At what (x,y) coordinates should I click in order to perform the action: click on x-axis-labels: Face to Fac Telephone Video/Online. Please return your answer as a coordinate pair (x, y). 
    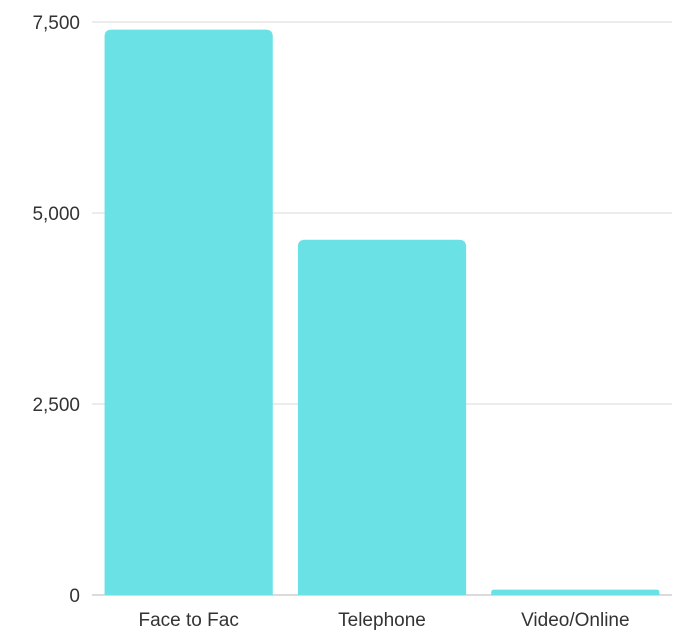
    Looking at the image, I should click on (384, 620).